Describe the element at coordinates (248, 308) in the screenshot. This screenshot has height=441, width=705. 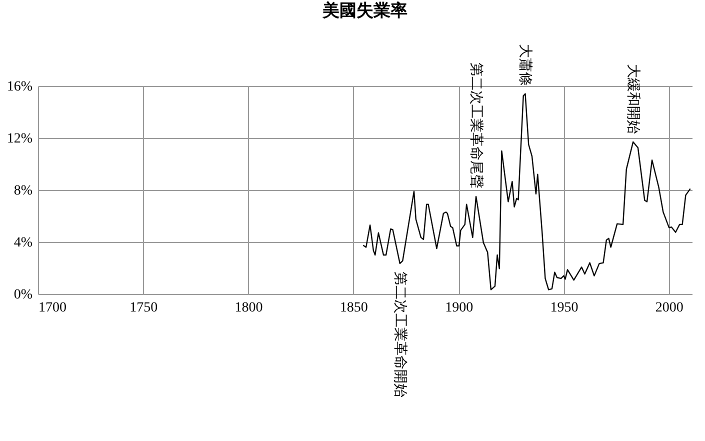
I see `x-tick-label: 1800` at that location.